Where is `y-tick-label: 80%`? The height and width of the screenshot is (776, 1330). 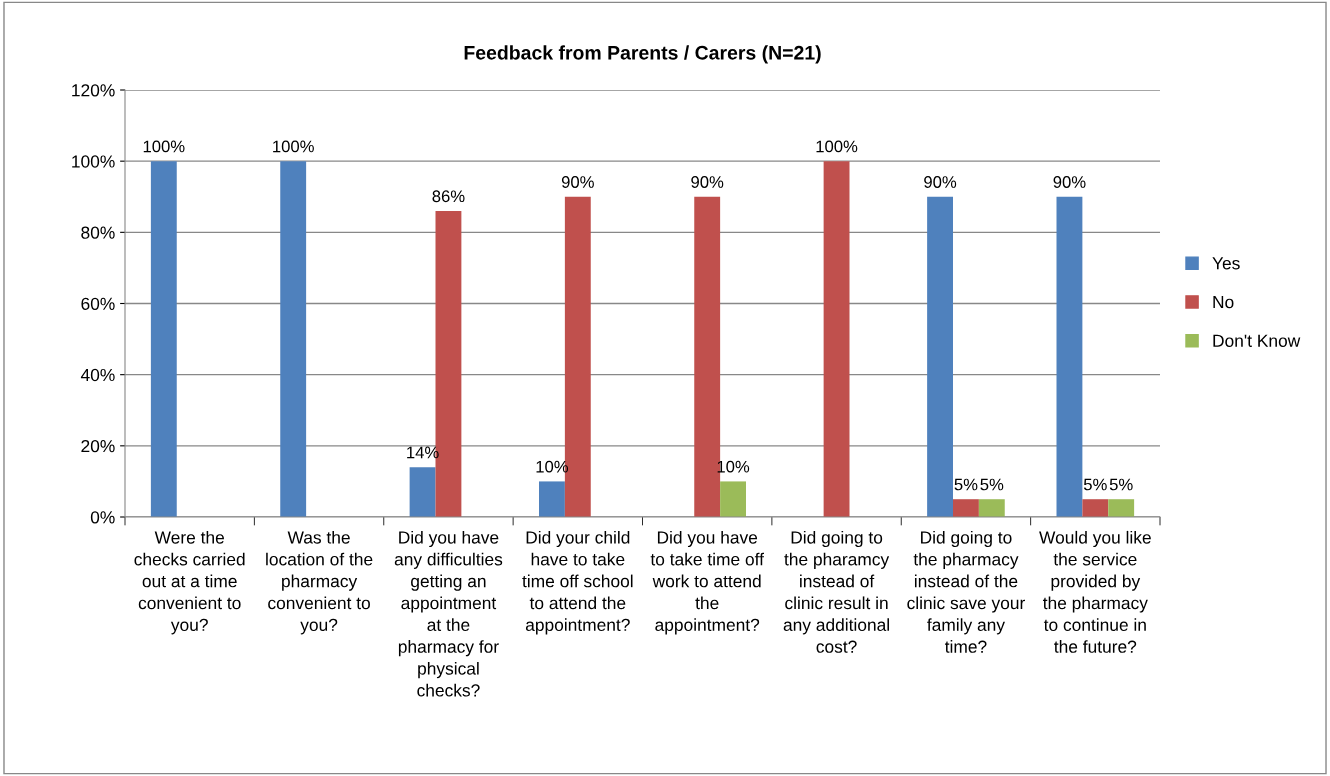
y-tick-label: 80% is located at coordinates (98, 232).